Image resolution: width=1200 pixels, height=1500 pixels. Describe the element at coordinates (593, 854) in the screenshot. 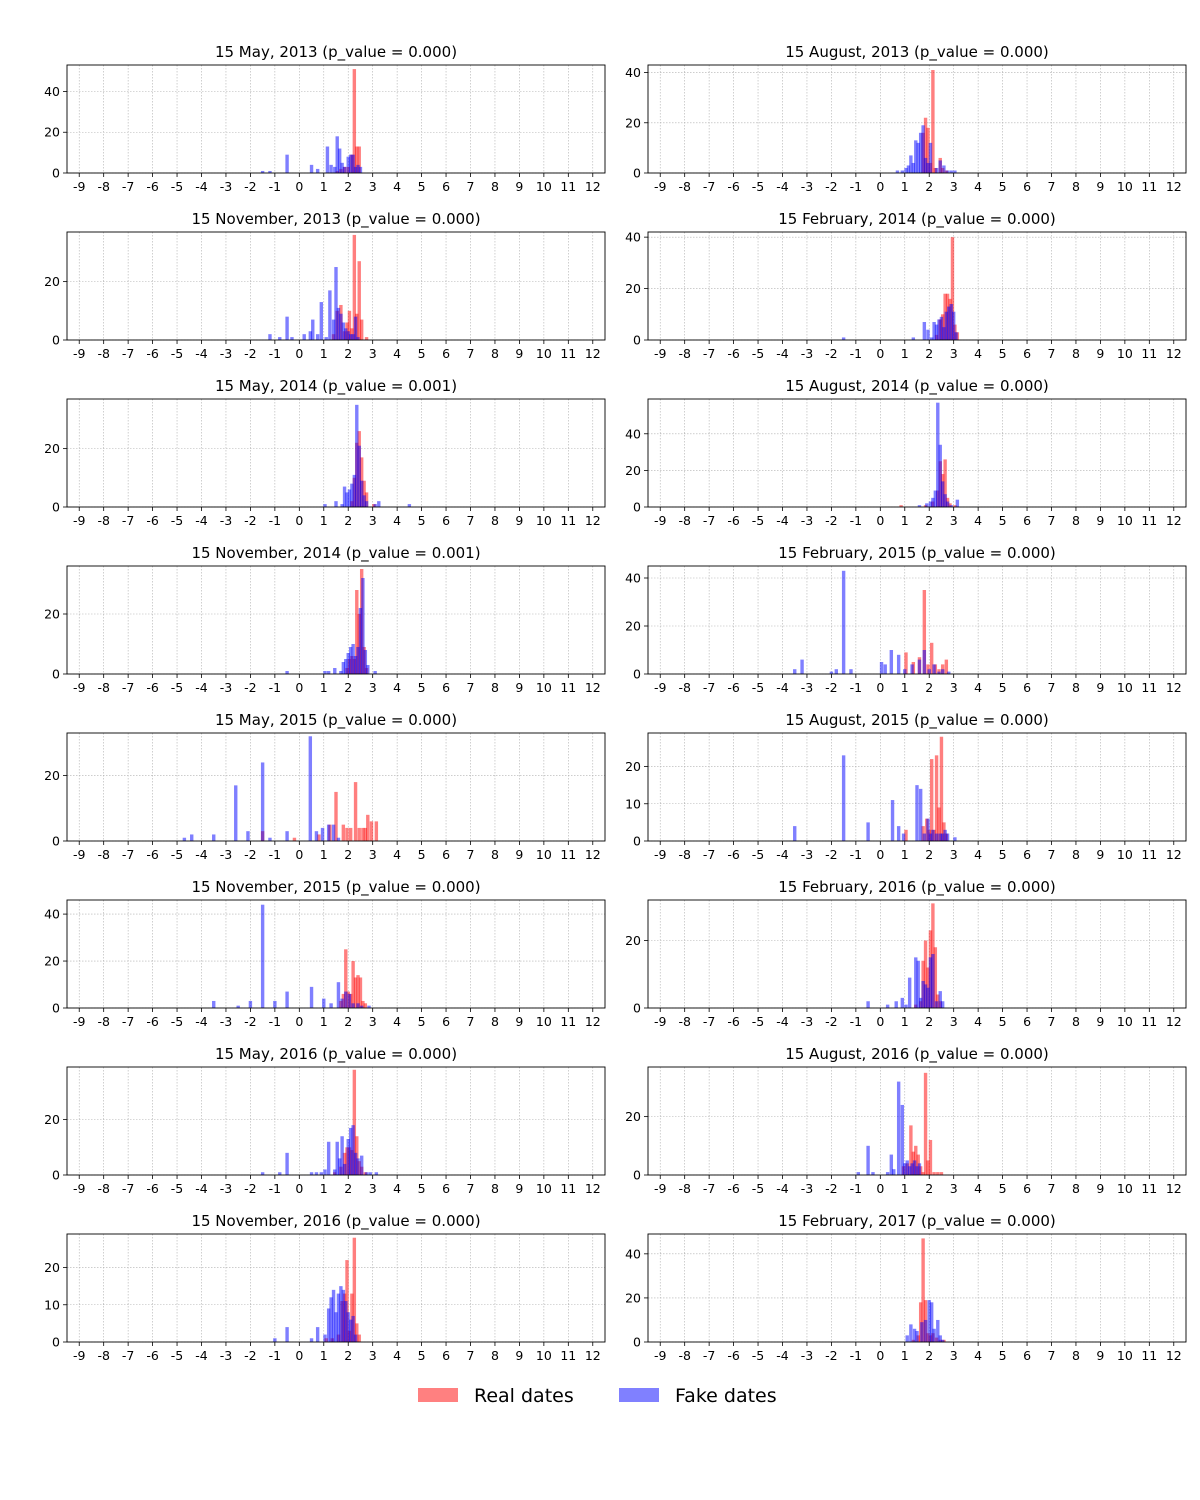

I see `x-tick-label: 12` at that location.